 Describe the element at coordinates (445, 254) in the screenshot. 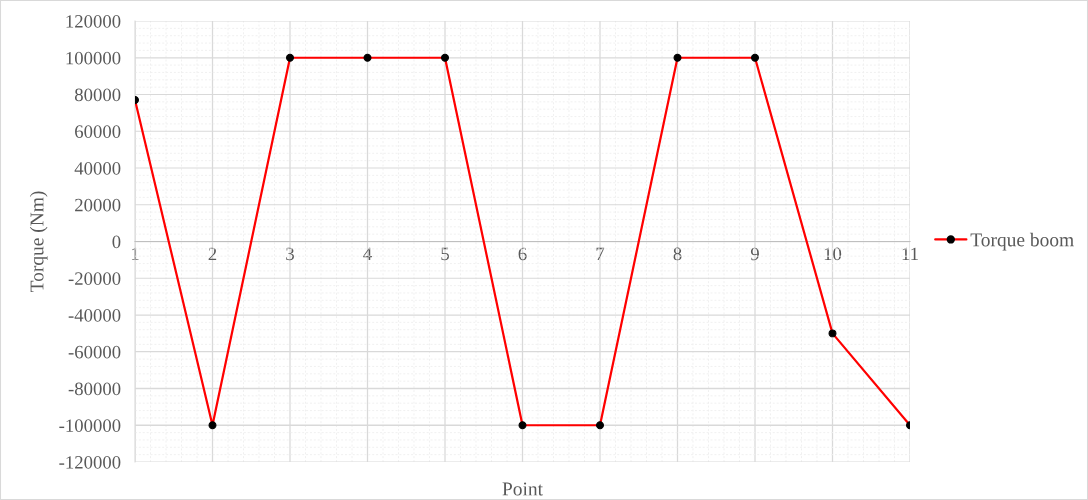

I see `x-tick-label: 5` at that location.